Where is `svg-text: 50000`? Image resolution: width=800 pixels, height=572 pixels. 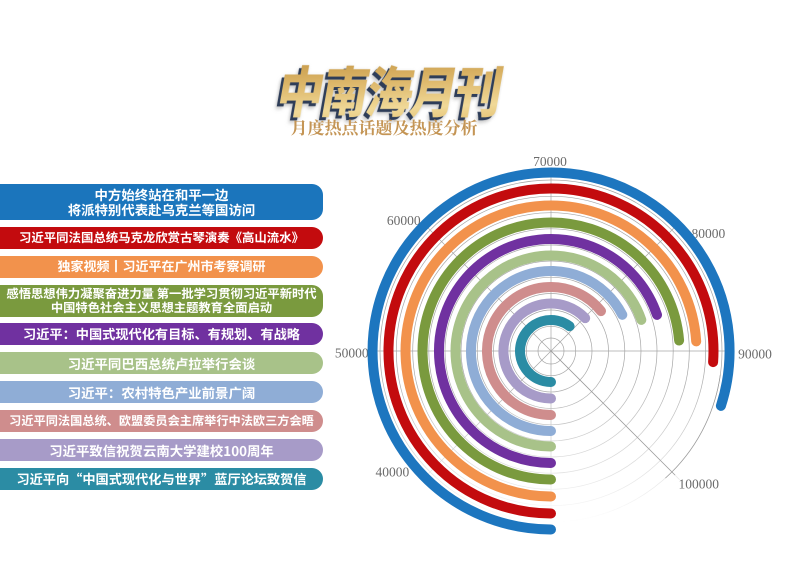 svg-text: 50000 is located at coordinates (352, 352).